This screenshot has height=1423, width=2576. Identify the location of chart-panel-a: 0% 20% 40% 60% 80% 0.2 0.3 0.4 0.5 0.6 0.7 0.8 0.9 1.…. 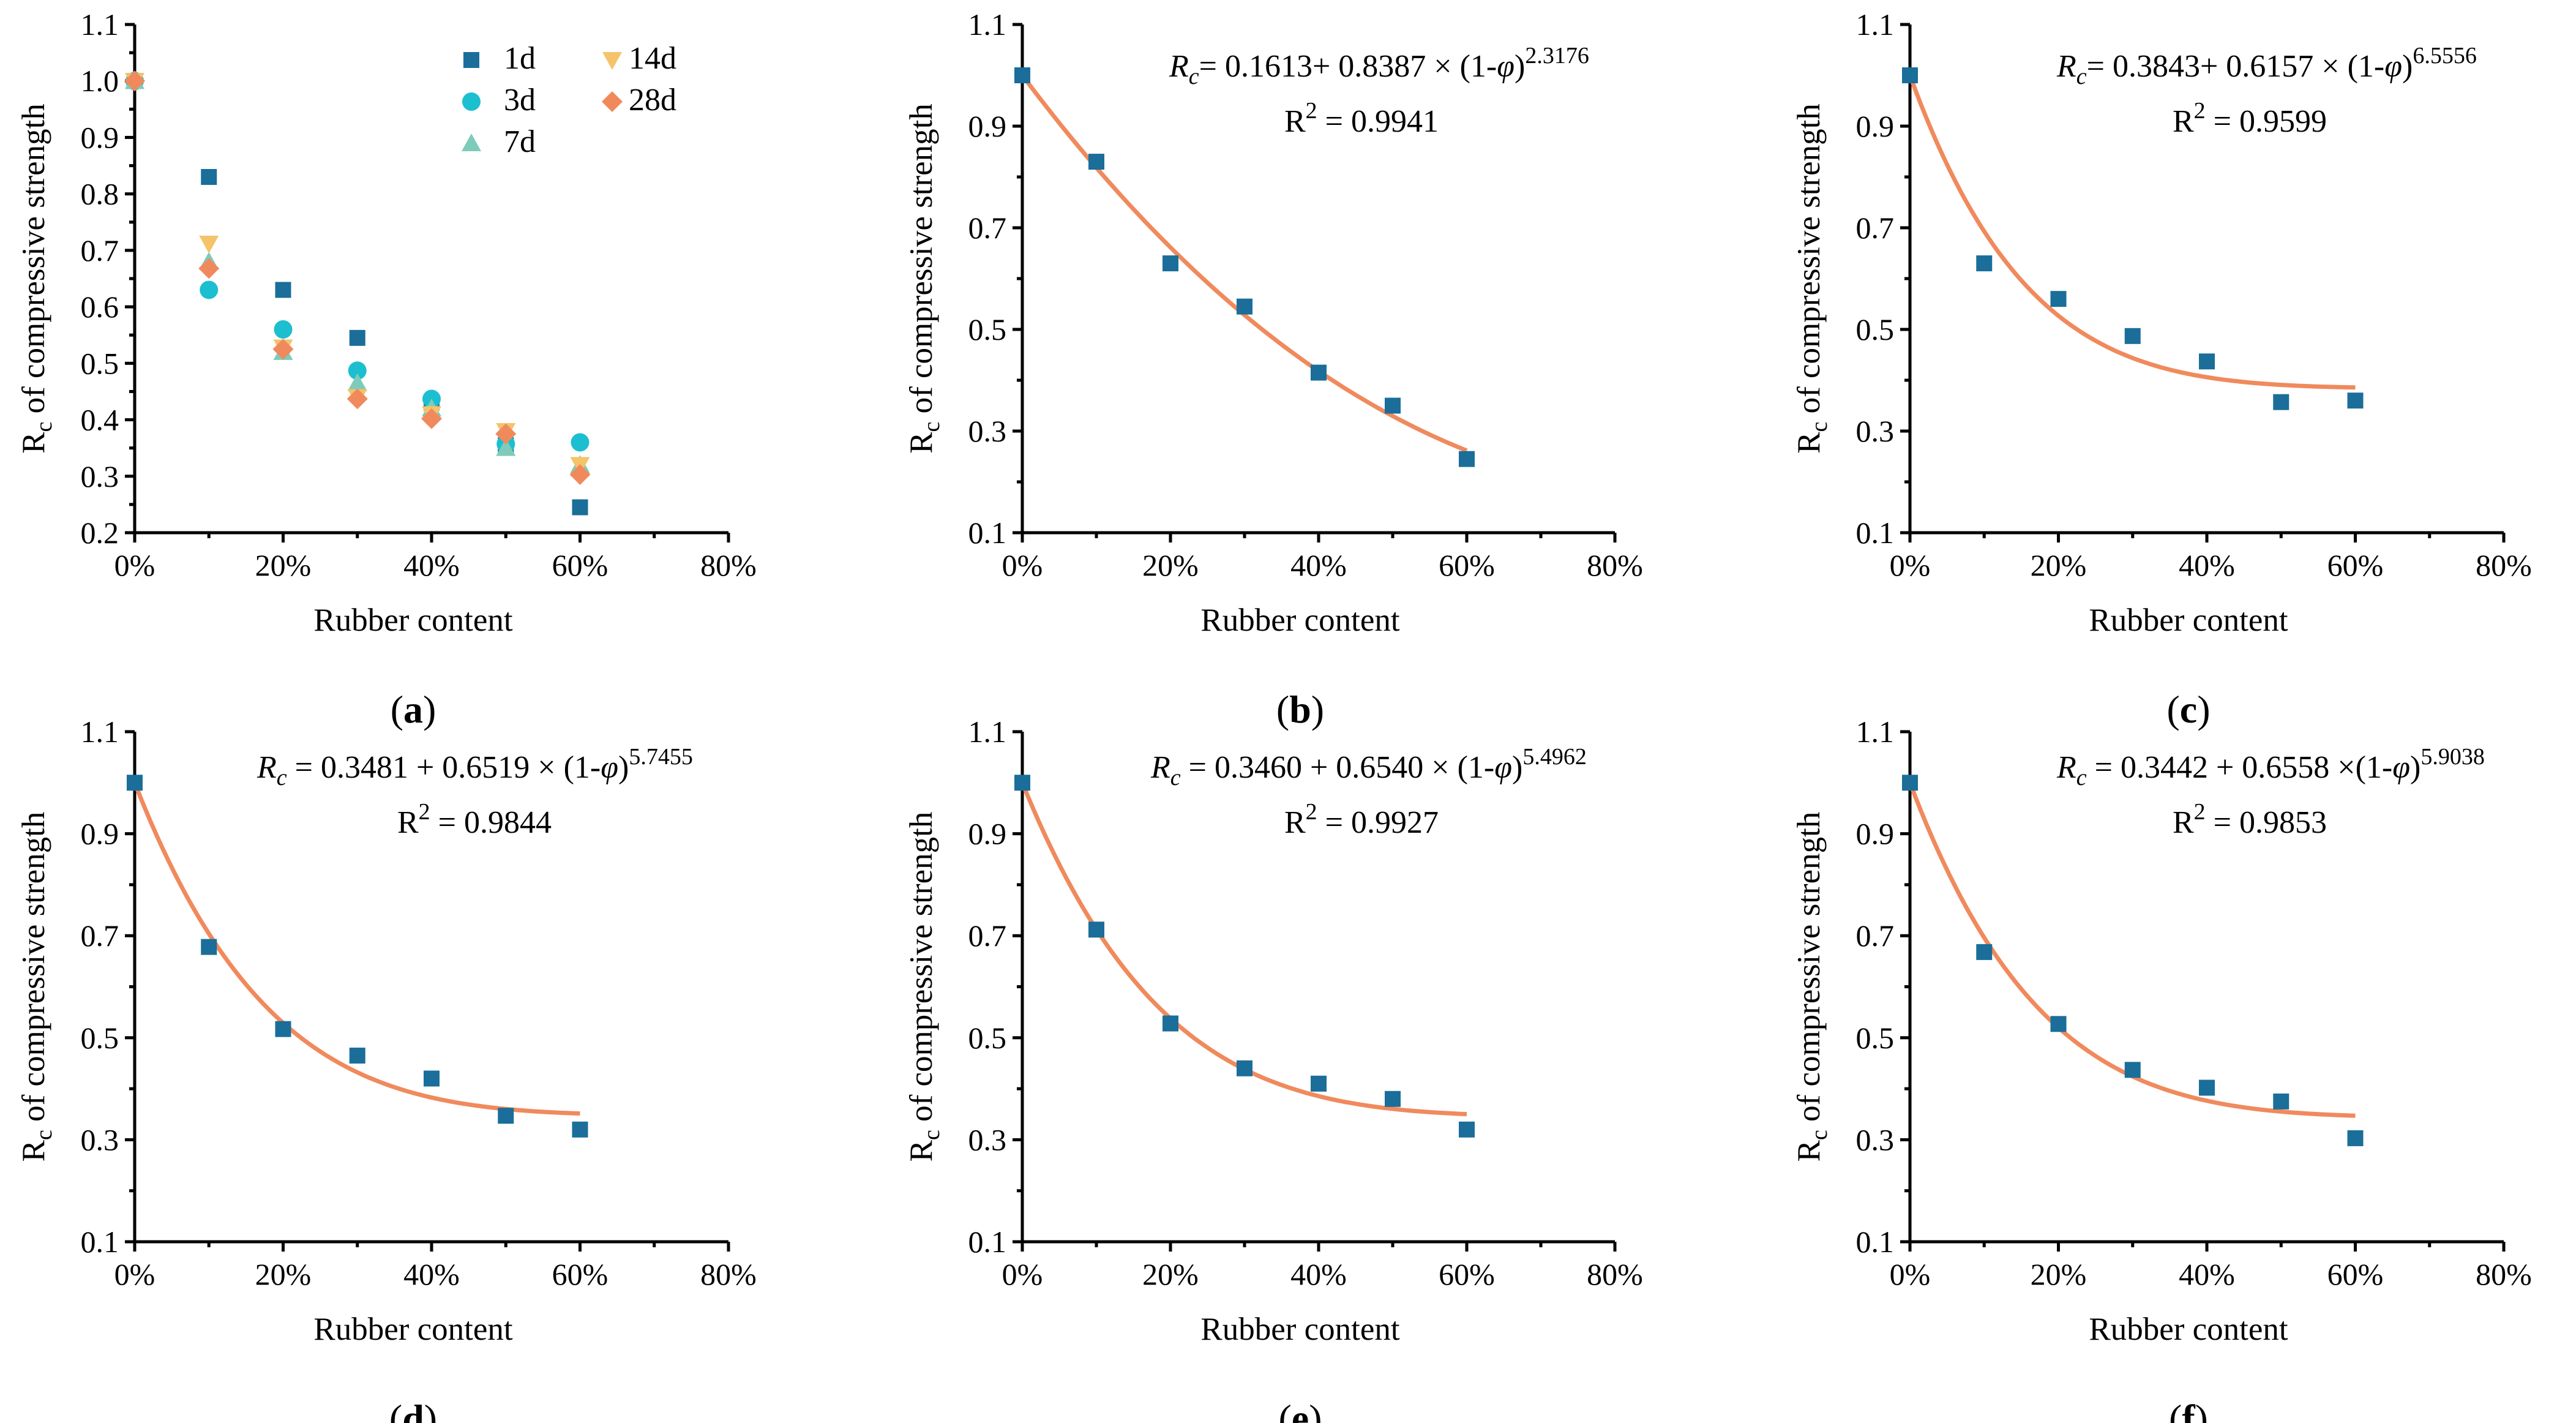
(386, 369).